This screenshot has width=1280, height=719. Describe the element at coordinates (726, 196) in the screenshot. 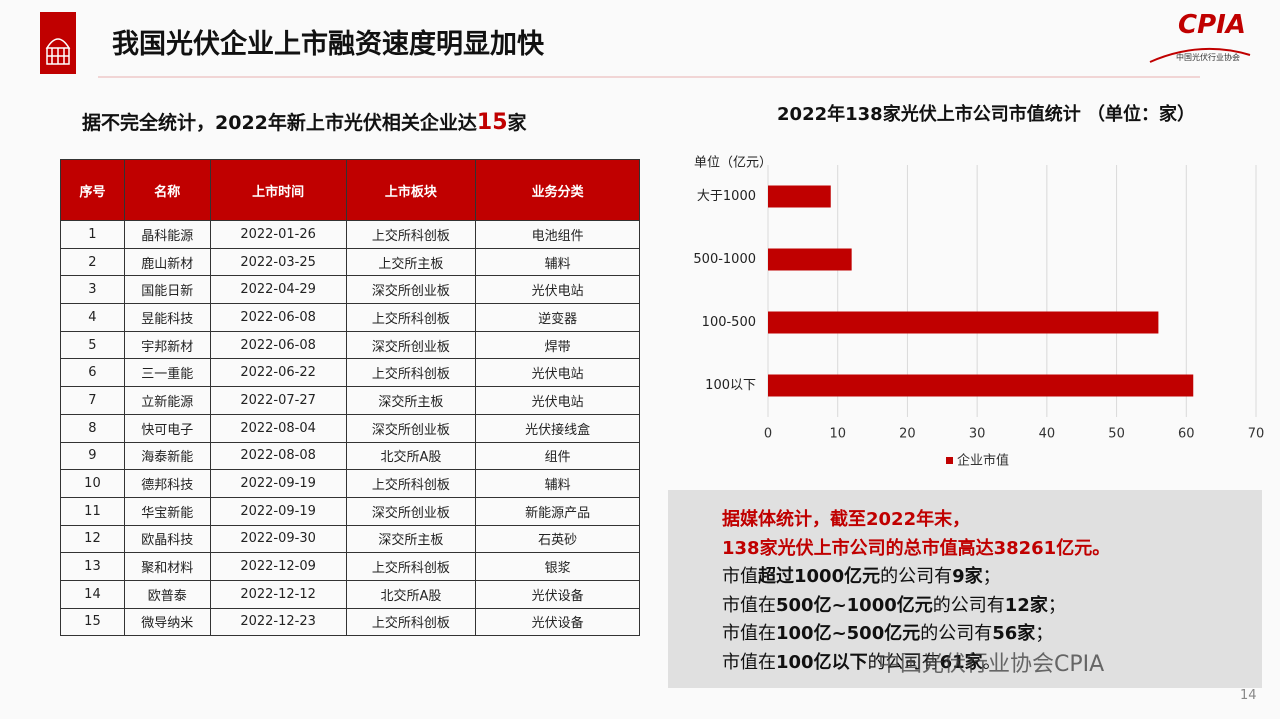

I see `y-tick-label: 大于1000` at that location.